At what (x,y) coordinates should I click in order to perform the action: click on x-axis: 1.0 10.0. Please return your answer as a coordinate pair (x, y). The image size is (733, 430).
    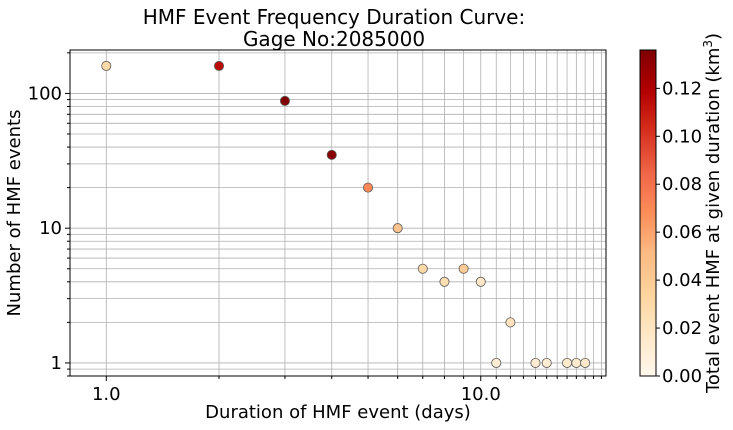
    Looking at the image, I should click on (347, 390).